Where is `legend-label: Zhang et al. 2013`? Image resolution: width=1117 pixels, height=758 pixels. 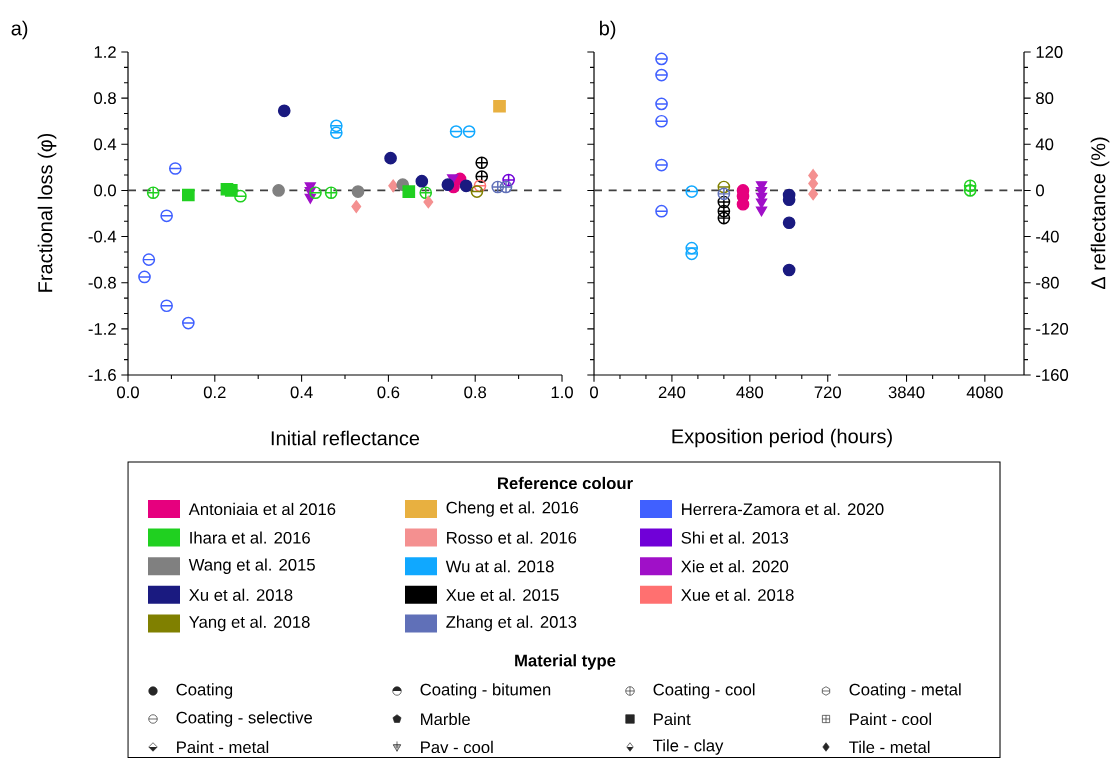 legend-label: Zhang et al. 2013 is located at coordinates (511, 623).